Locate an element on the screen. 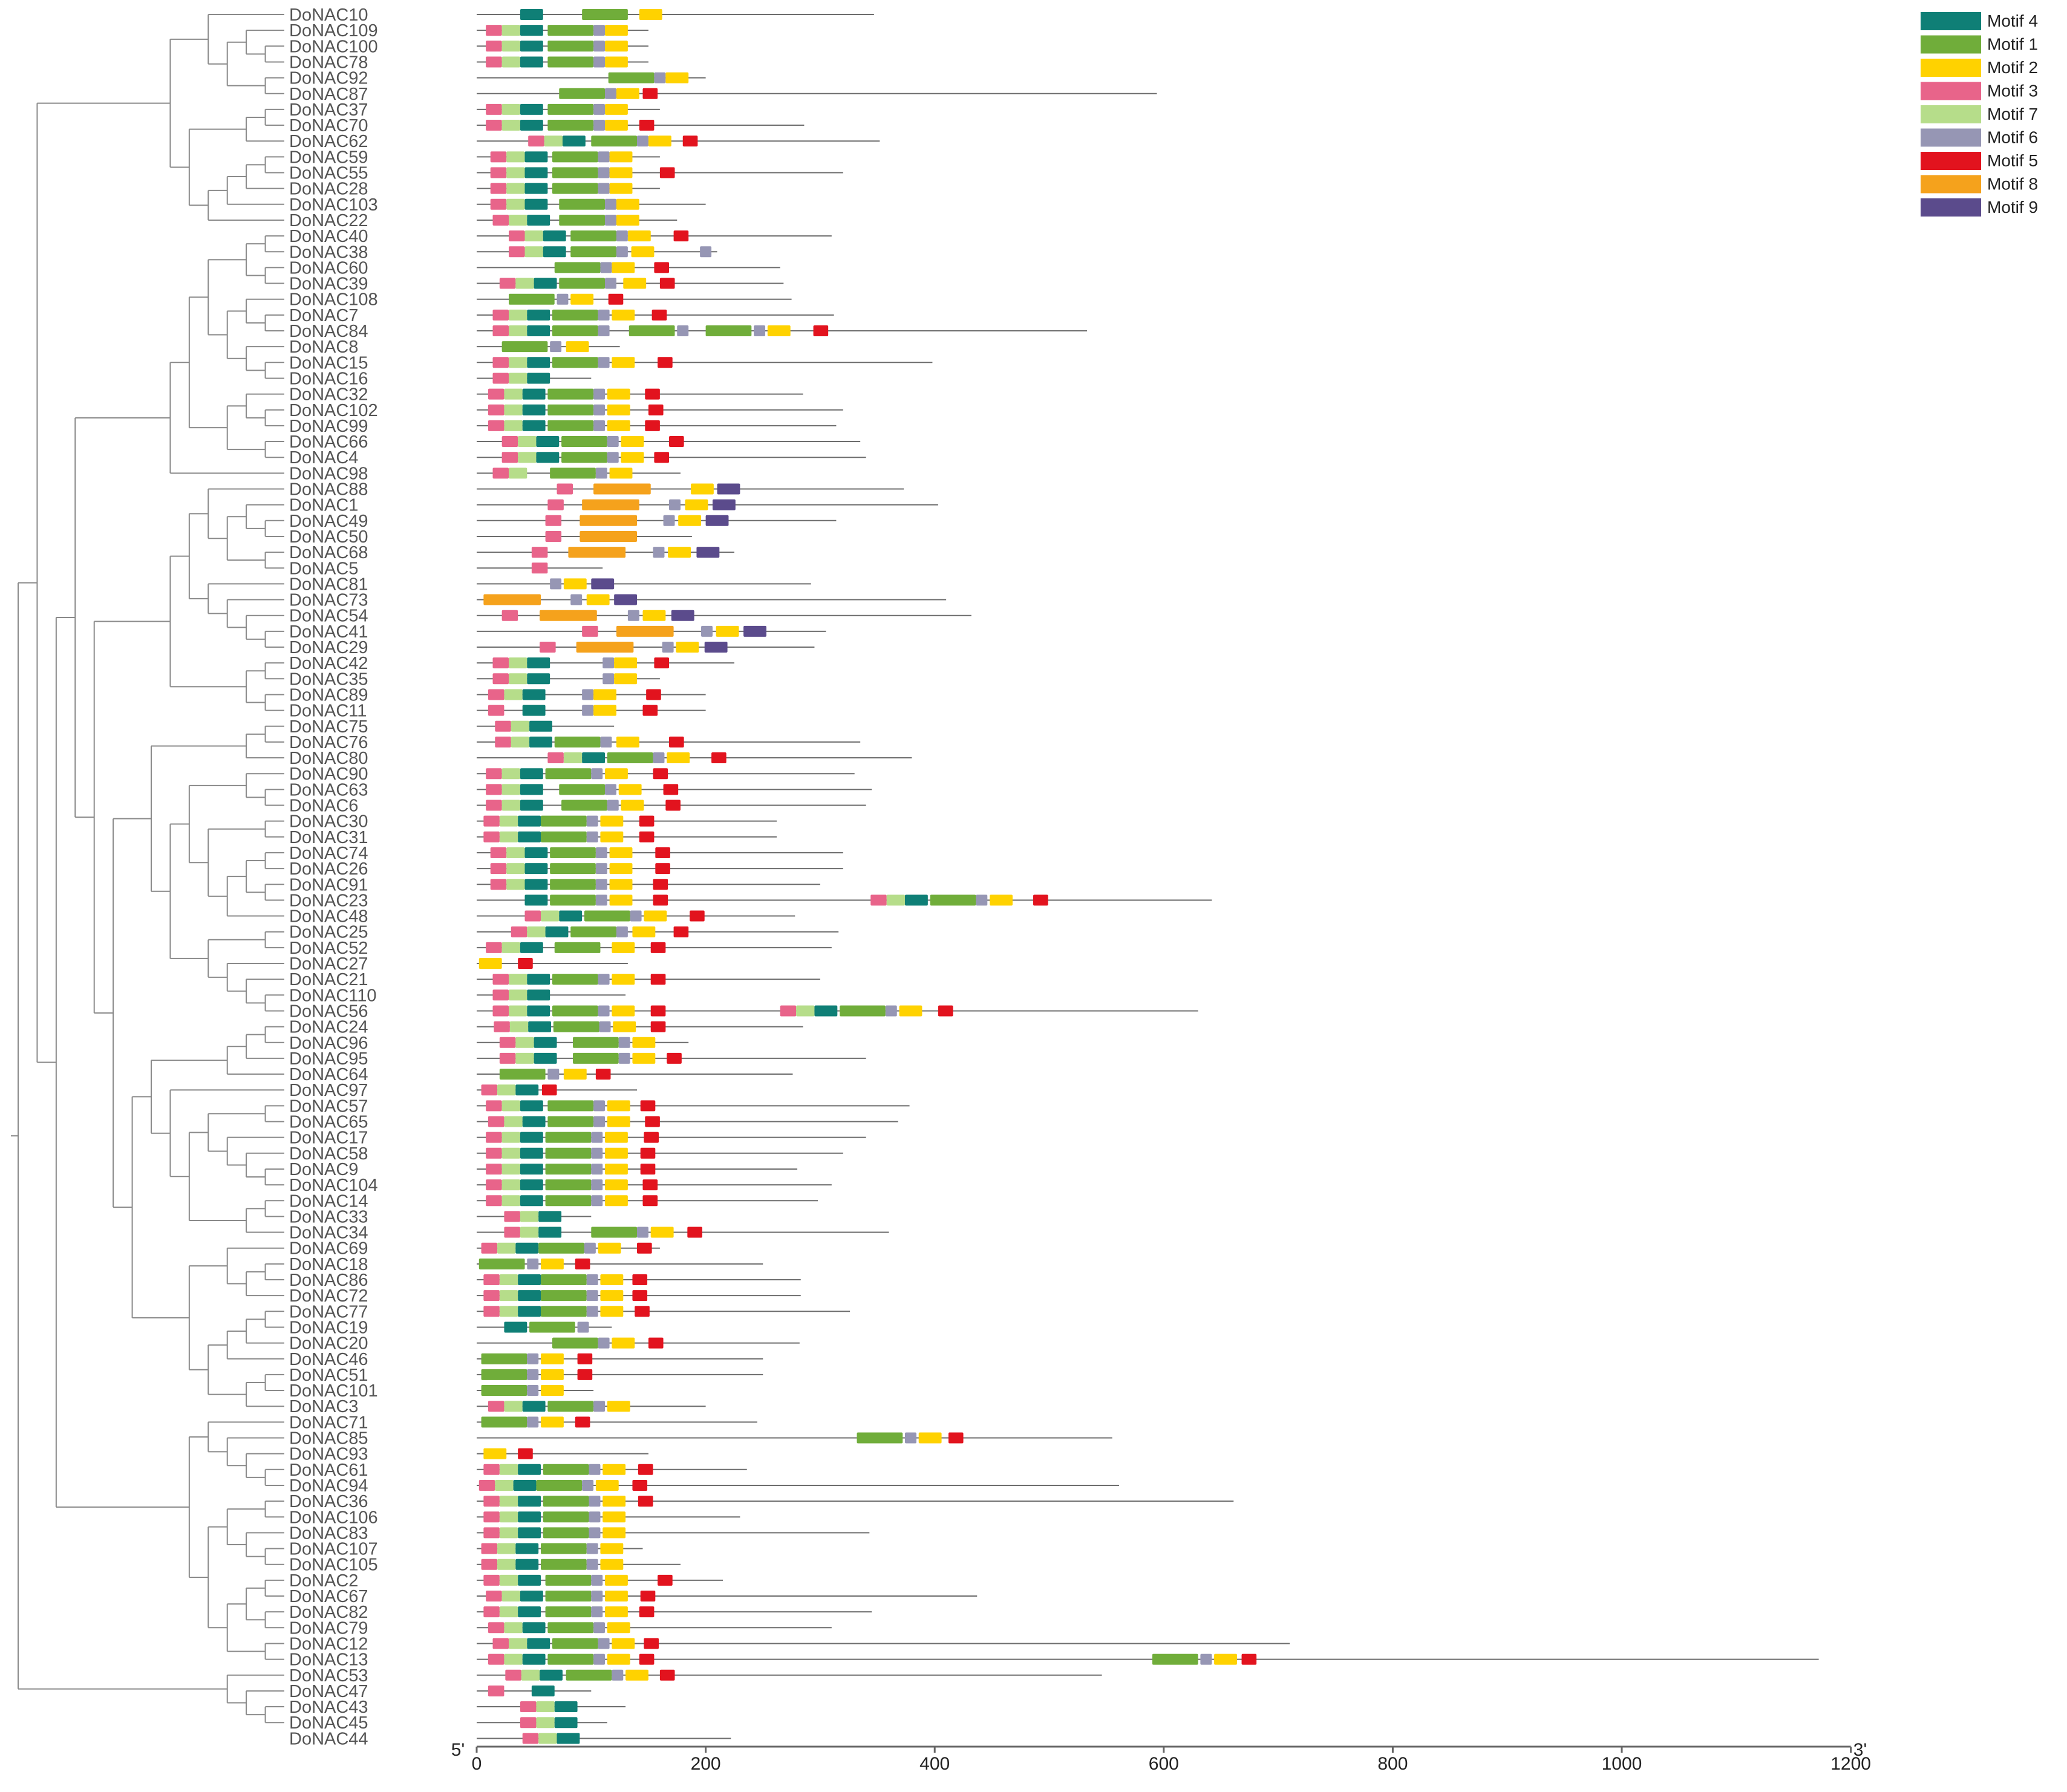  gene-label: DoNAC48 is located at coordinates (329, 917).